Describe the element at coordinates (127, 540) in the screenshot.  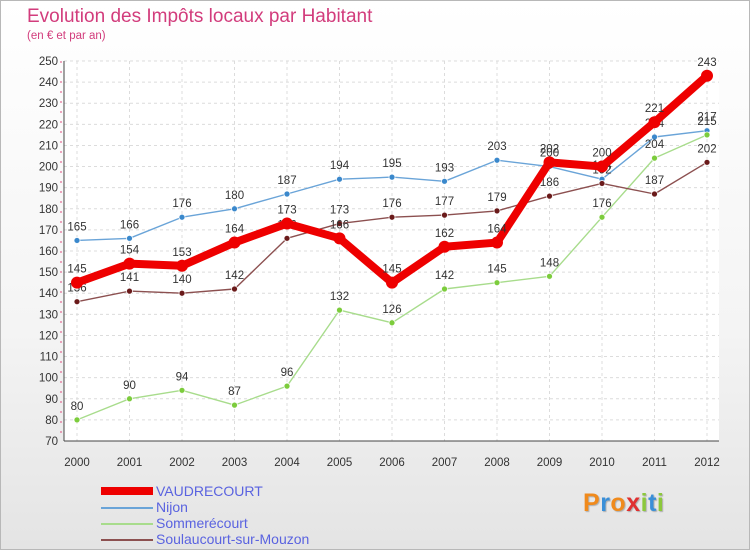
I see `legend-swatch-soulaucourt` at that location.